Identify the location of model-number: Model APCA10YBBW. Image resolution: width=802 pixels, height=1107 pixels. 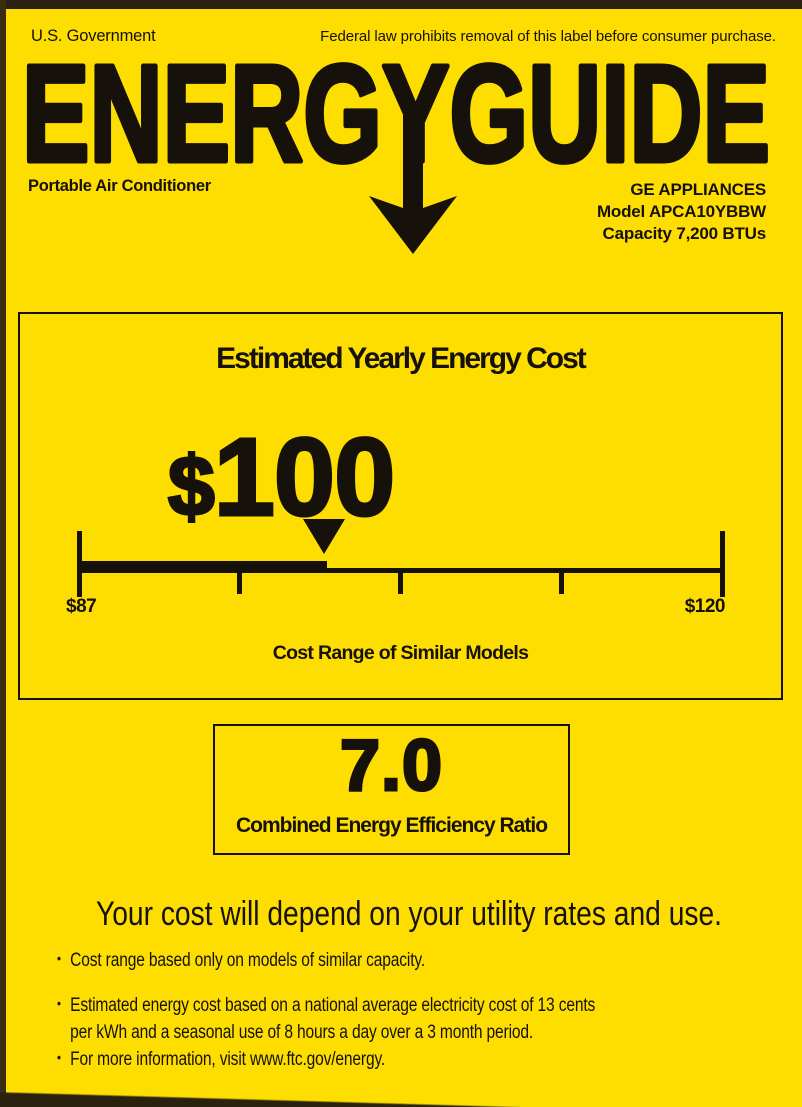
(681, 211).